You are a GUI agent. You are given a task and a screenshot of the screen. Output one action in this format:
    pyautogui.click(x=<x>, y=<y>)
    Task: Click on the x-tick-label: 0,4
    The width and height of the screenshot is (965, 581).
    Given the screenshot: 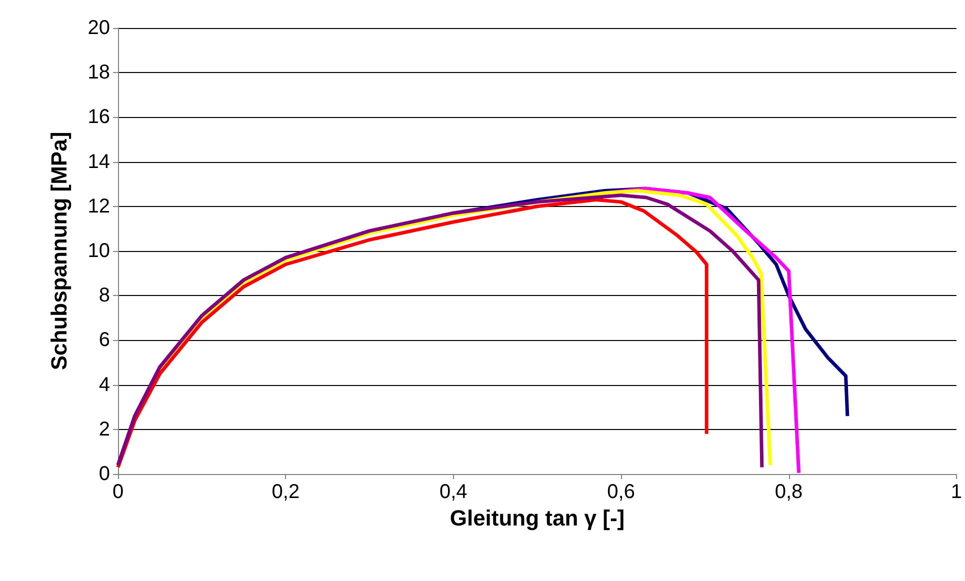 What is the action you would take?
    pyautogui.click(x=453, y=492)
    